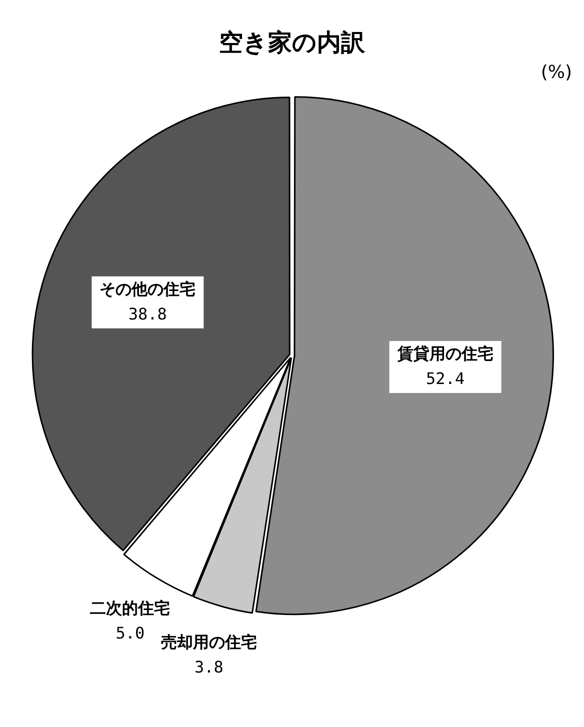 The height and width of the screenshot is (727, 584). I want to click on data-label: 38.8, so click(147, 314).